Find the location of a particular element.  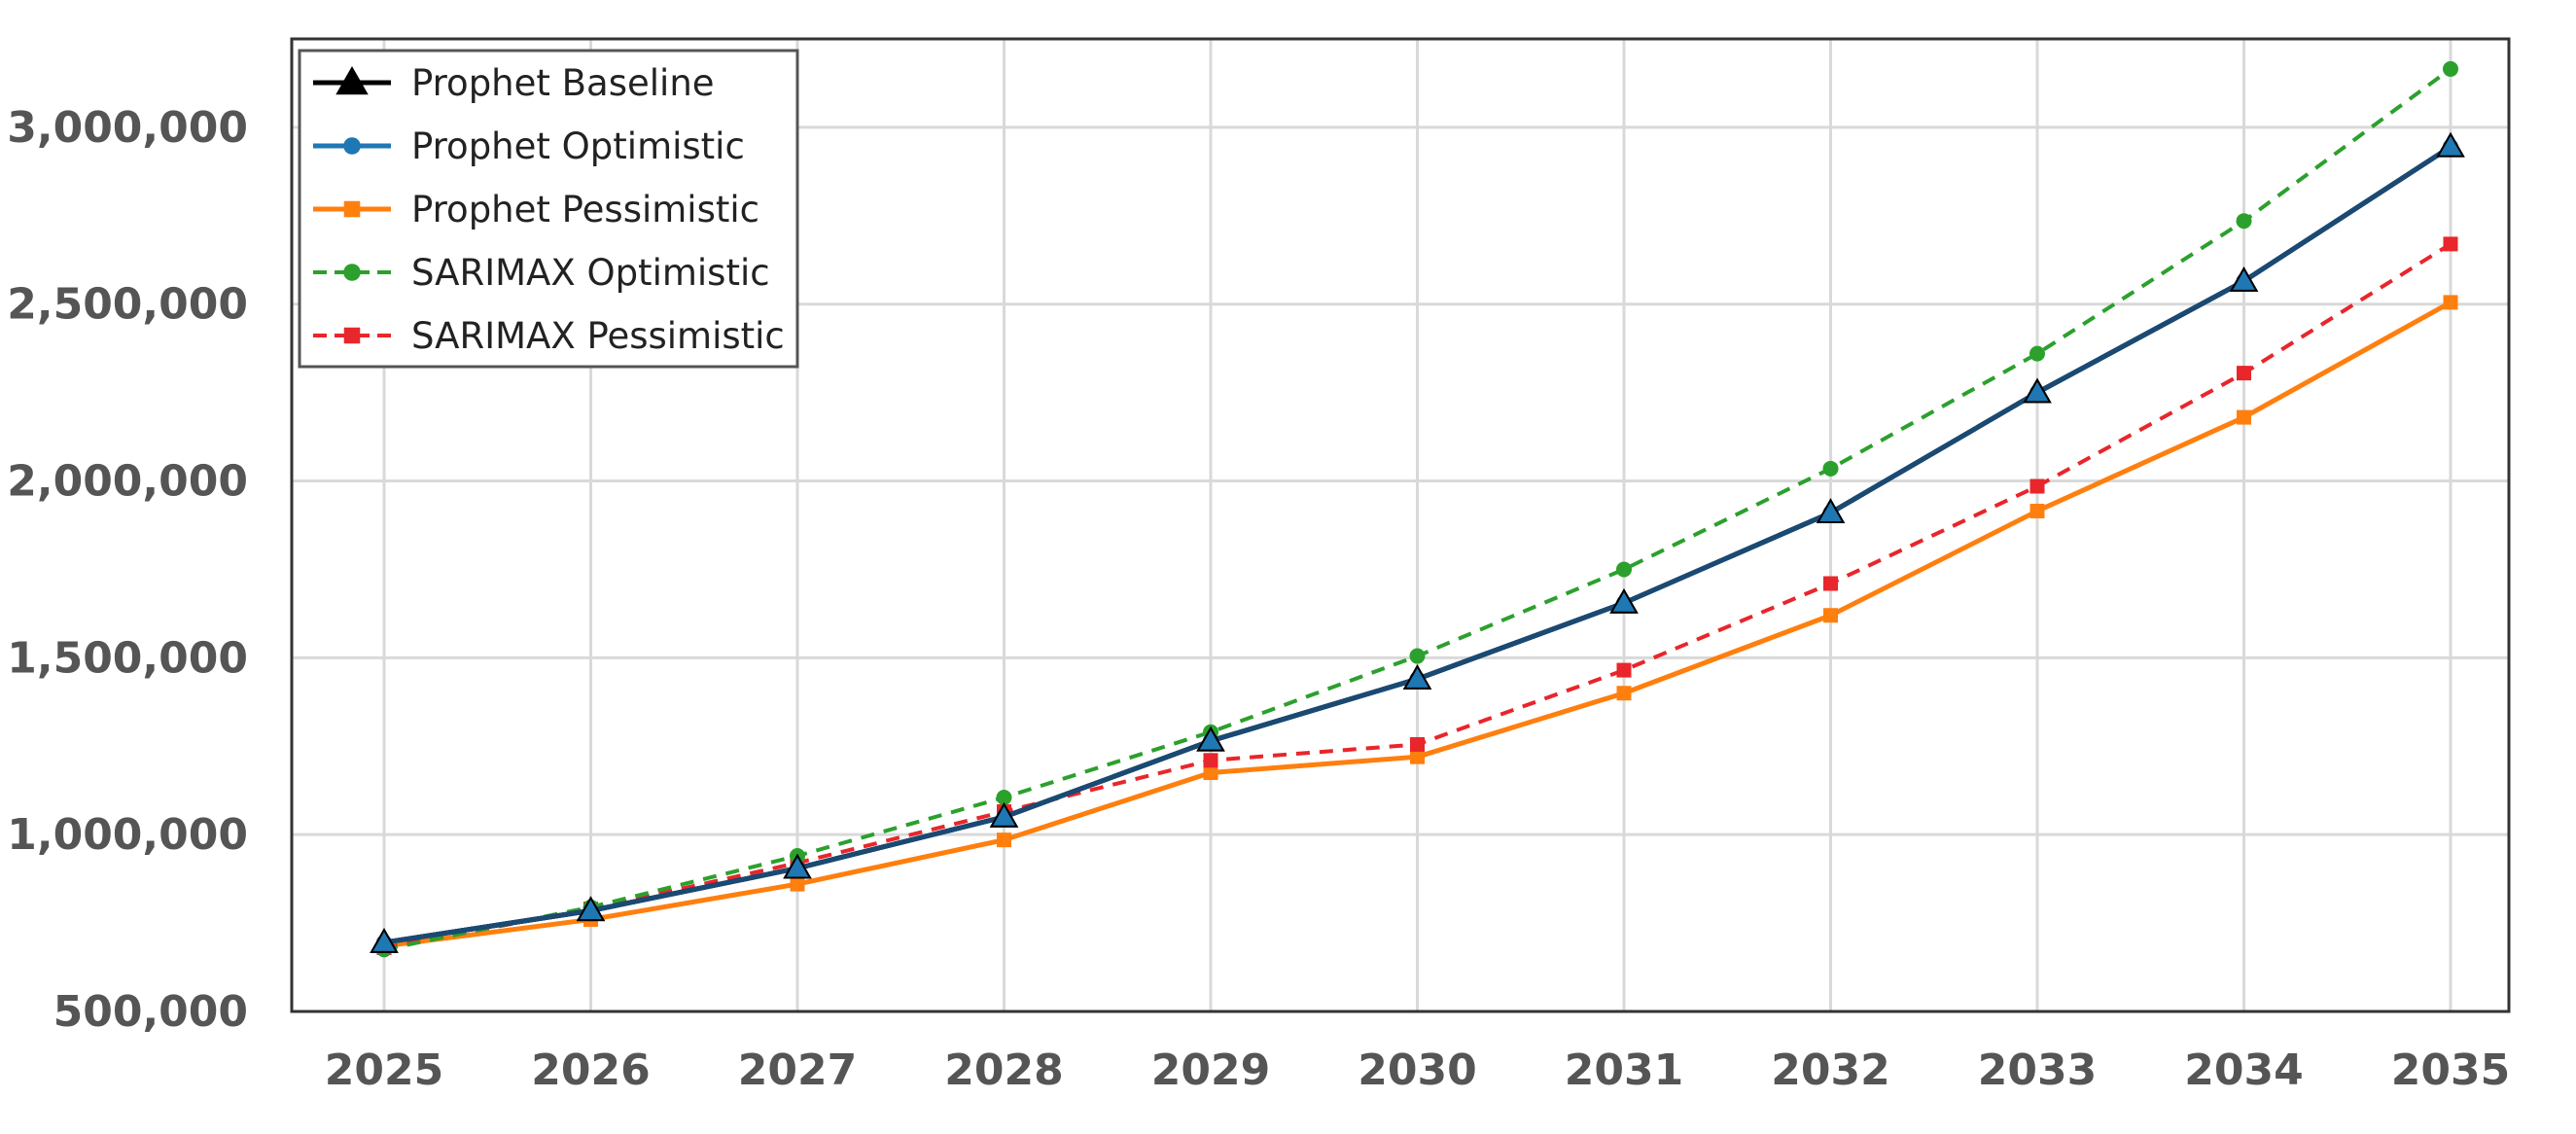

x-tick-label: 2027 is located at coordinates (798, 1070).